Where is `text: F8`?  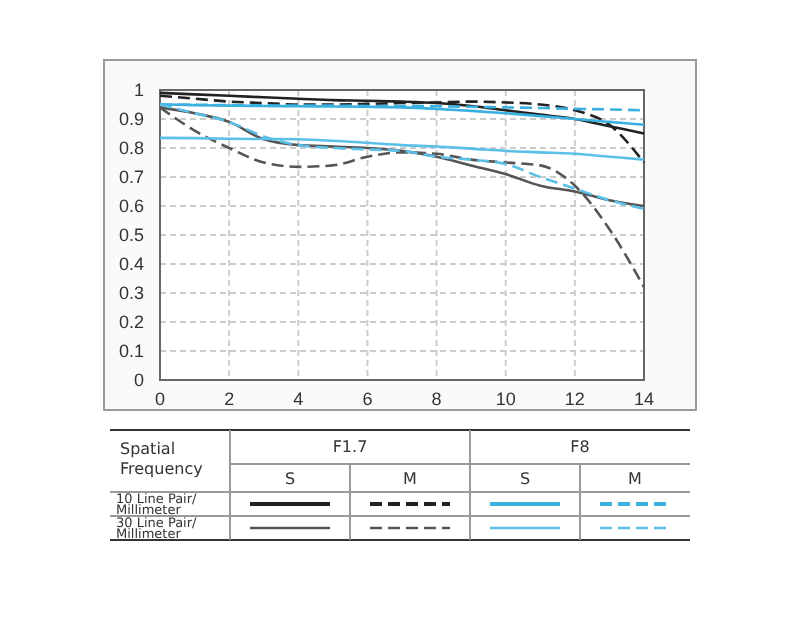
text: F8 is located at coordinates (580, 447).